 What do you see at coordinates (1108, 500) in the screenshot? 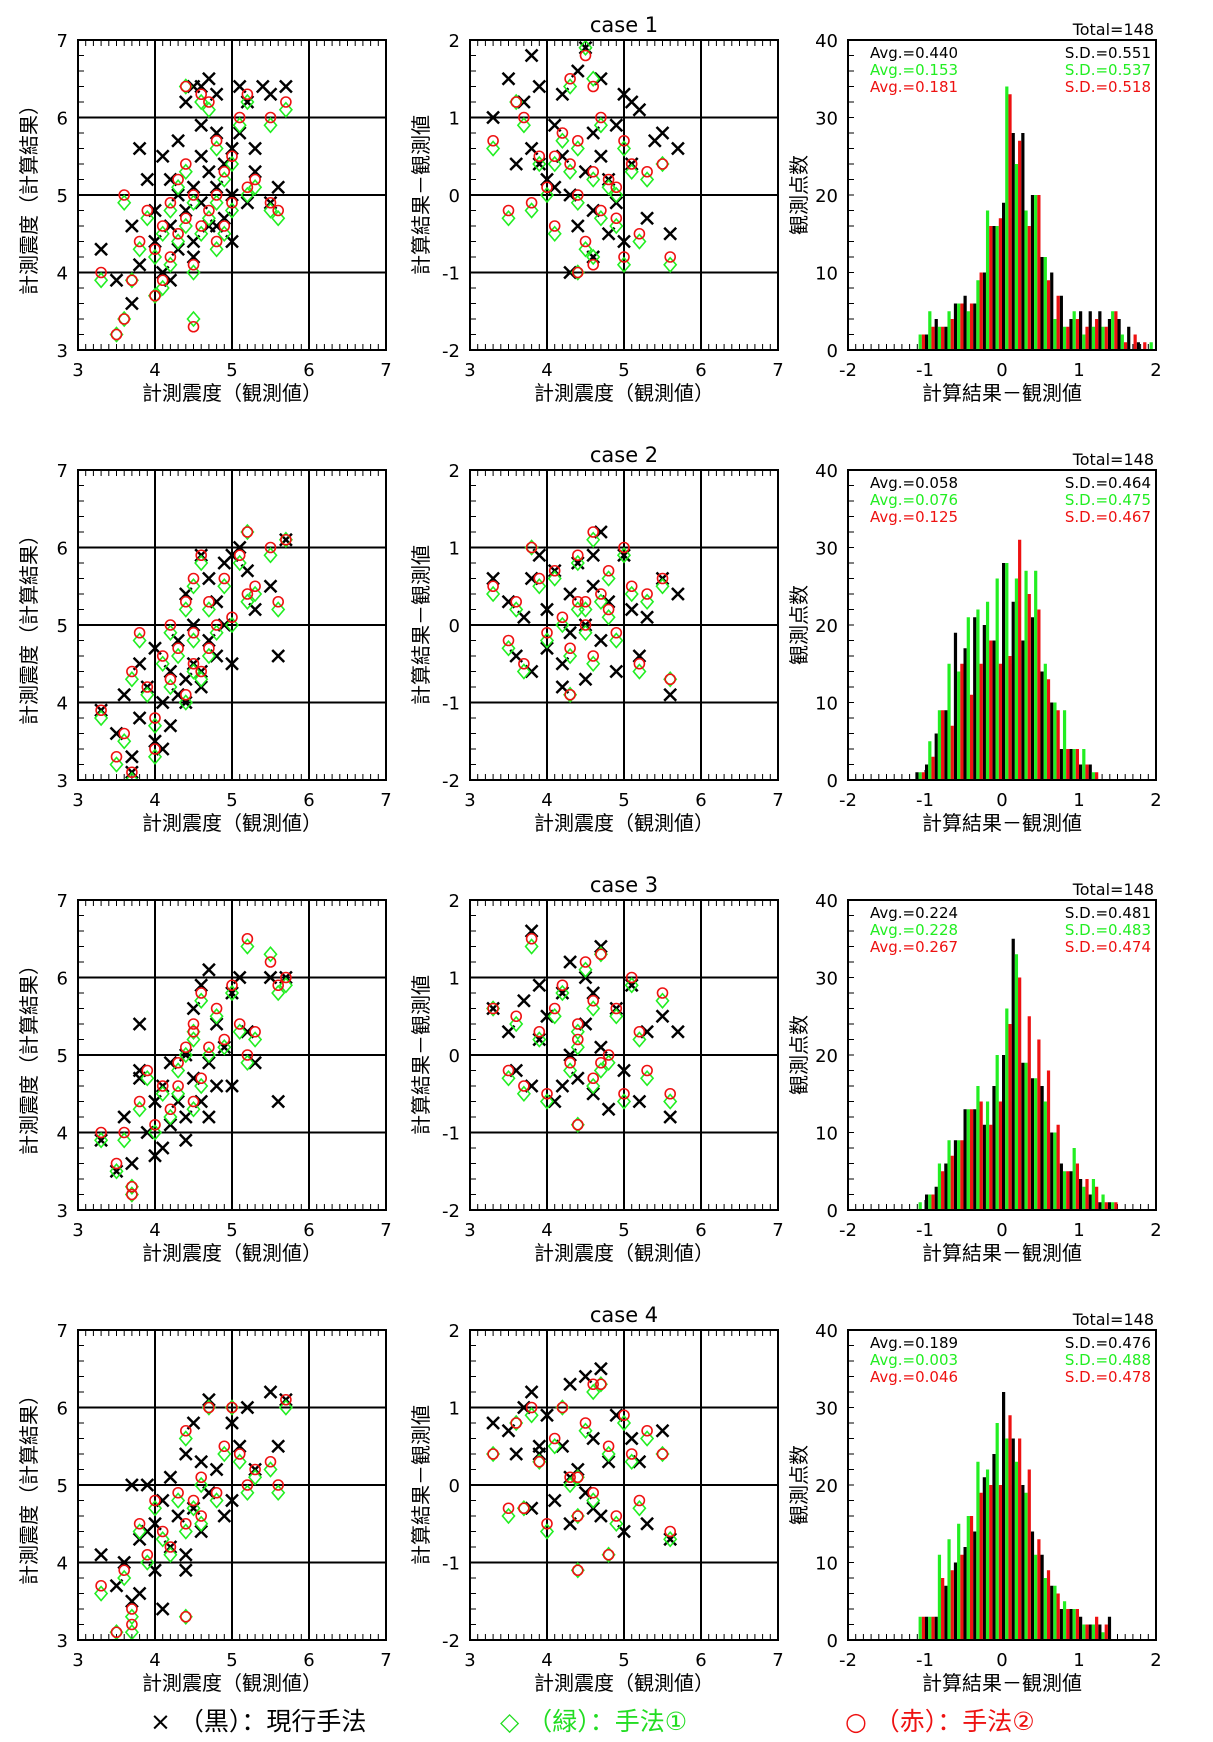
I see `sd-label: S.D.=0.475` at bounding box center [1108, 500].